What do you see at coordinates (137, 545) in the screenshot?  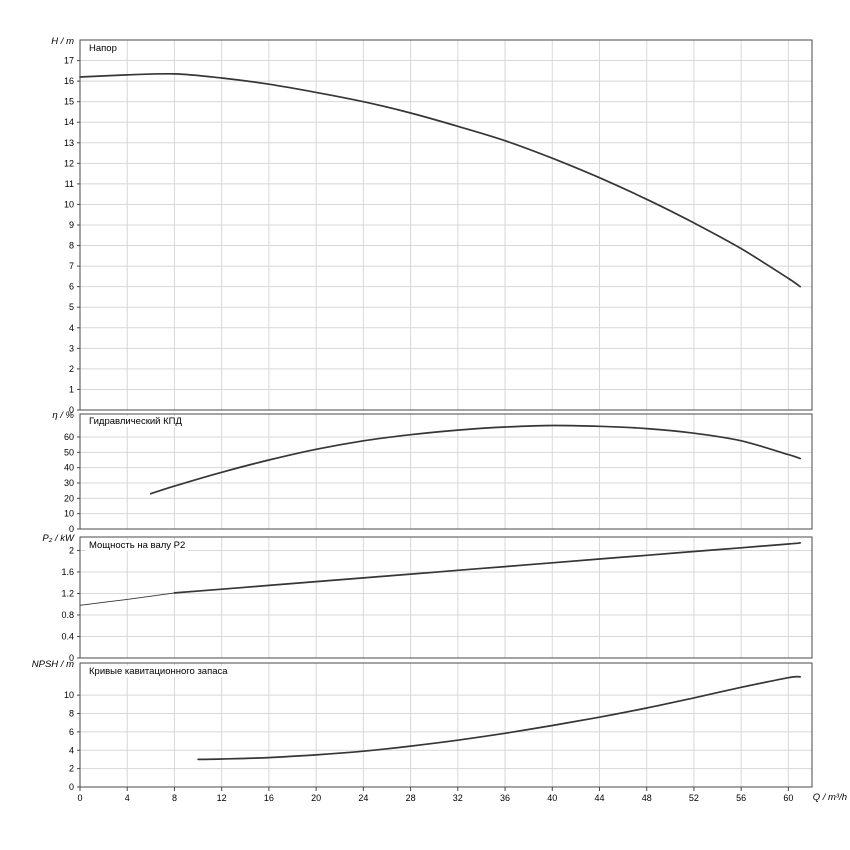 I see `panel-title-power: Мощность на валу P2` at bounding box center [137, 545].